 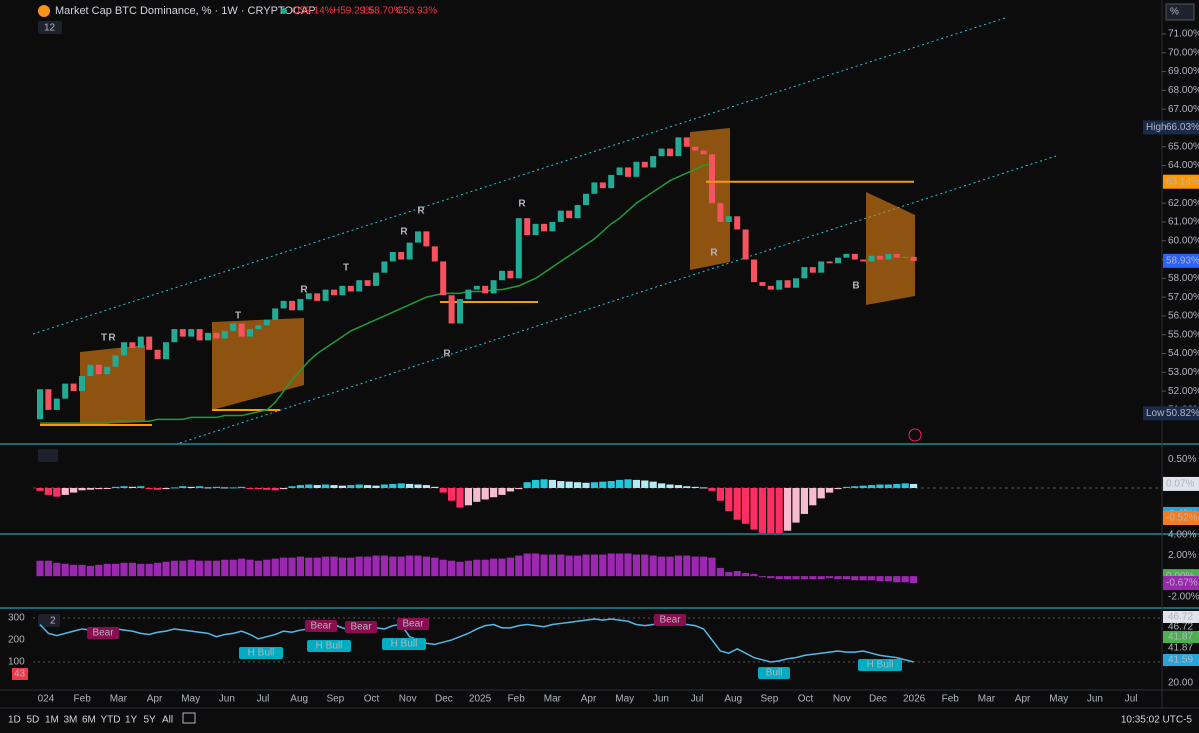 What do you see at coordinates (50, 27) in the screenshot?
I see `indicator-toggle` at bounding box center [50, 27].